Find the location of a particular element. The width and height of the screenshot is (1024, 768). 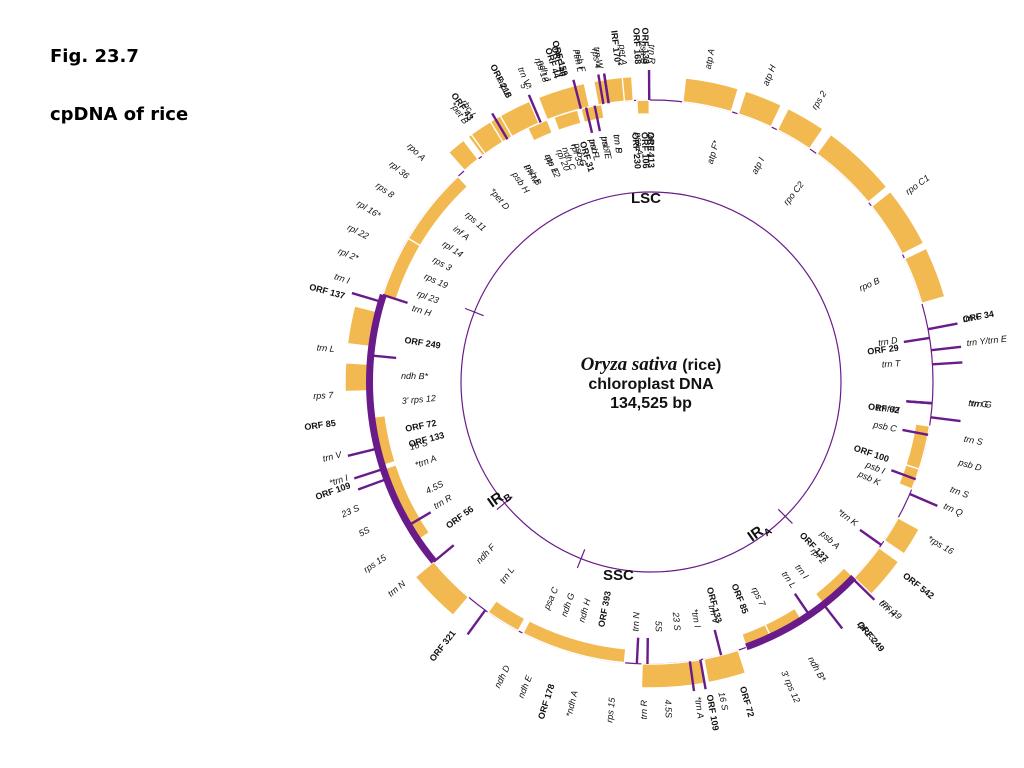

gene-label: IRF 170* is located at coordinates (616, 48).